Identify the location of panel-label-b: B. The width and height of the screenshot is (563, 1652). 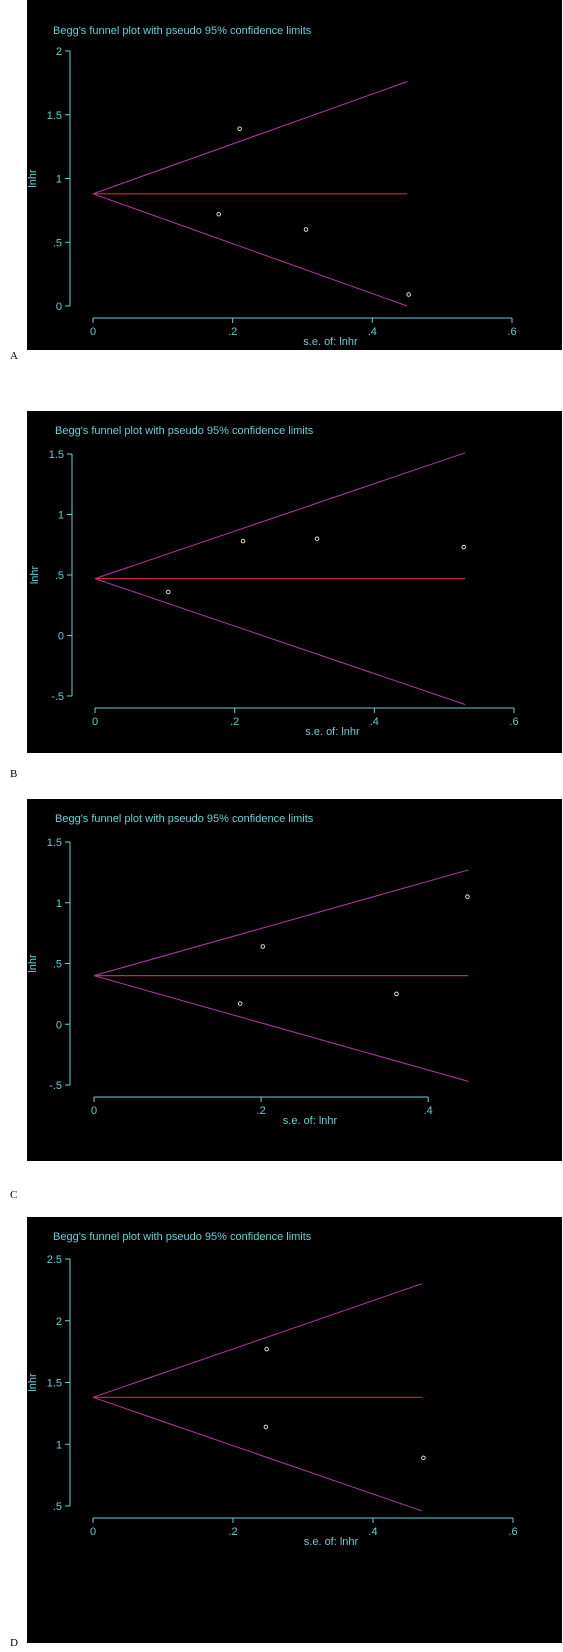
(14, 774).